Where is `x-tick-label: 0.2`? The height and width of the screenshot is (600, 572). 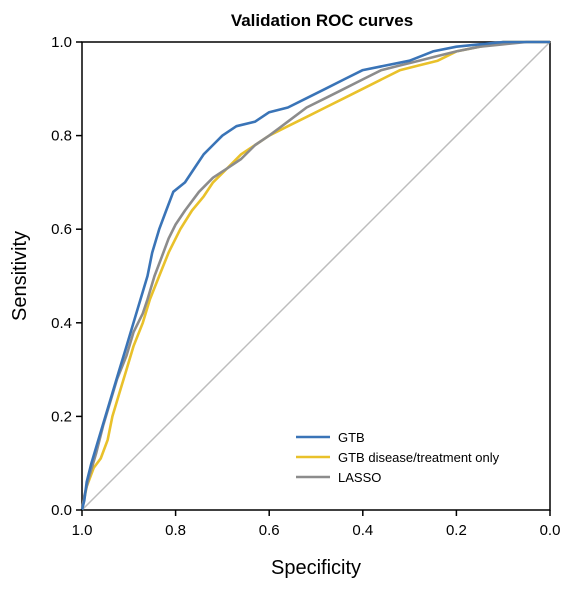
x-tick-label: 0.2 is located at coordinates (456, 530).